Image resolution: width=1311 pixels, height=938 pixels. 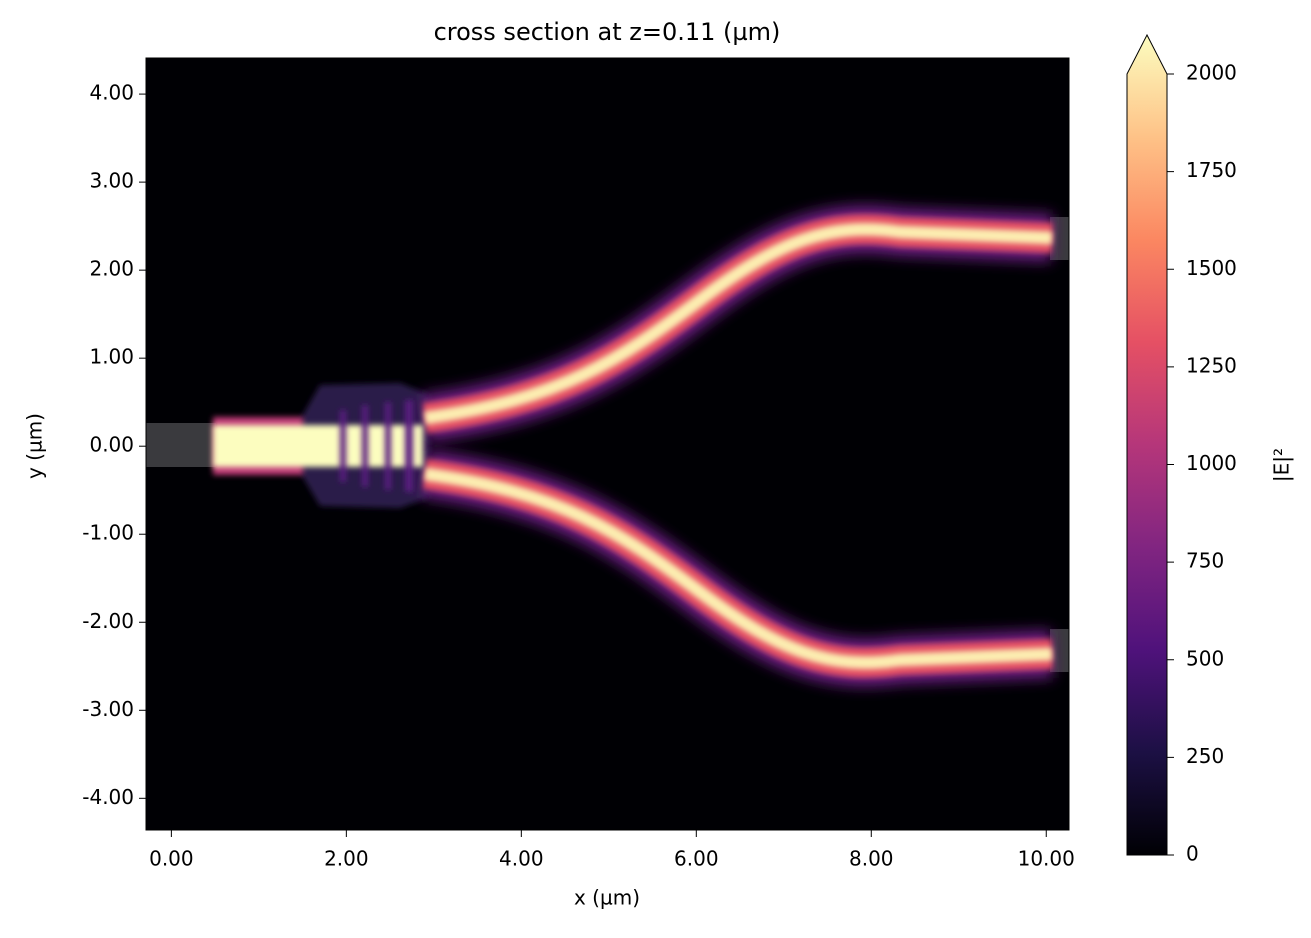 What do you see at coordinates (108, 533) in the screenshot?
I see `y-tick-label: -1.00` at bounding box center [108, 533].